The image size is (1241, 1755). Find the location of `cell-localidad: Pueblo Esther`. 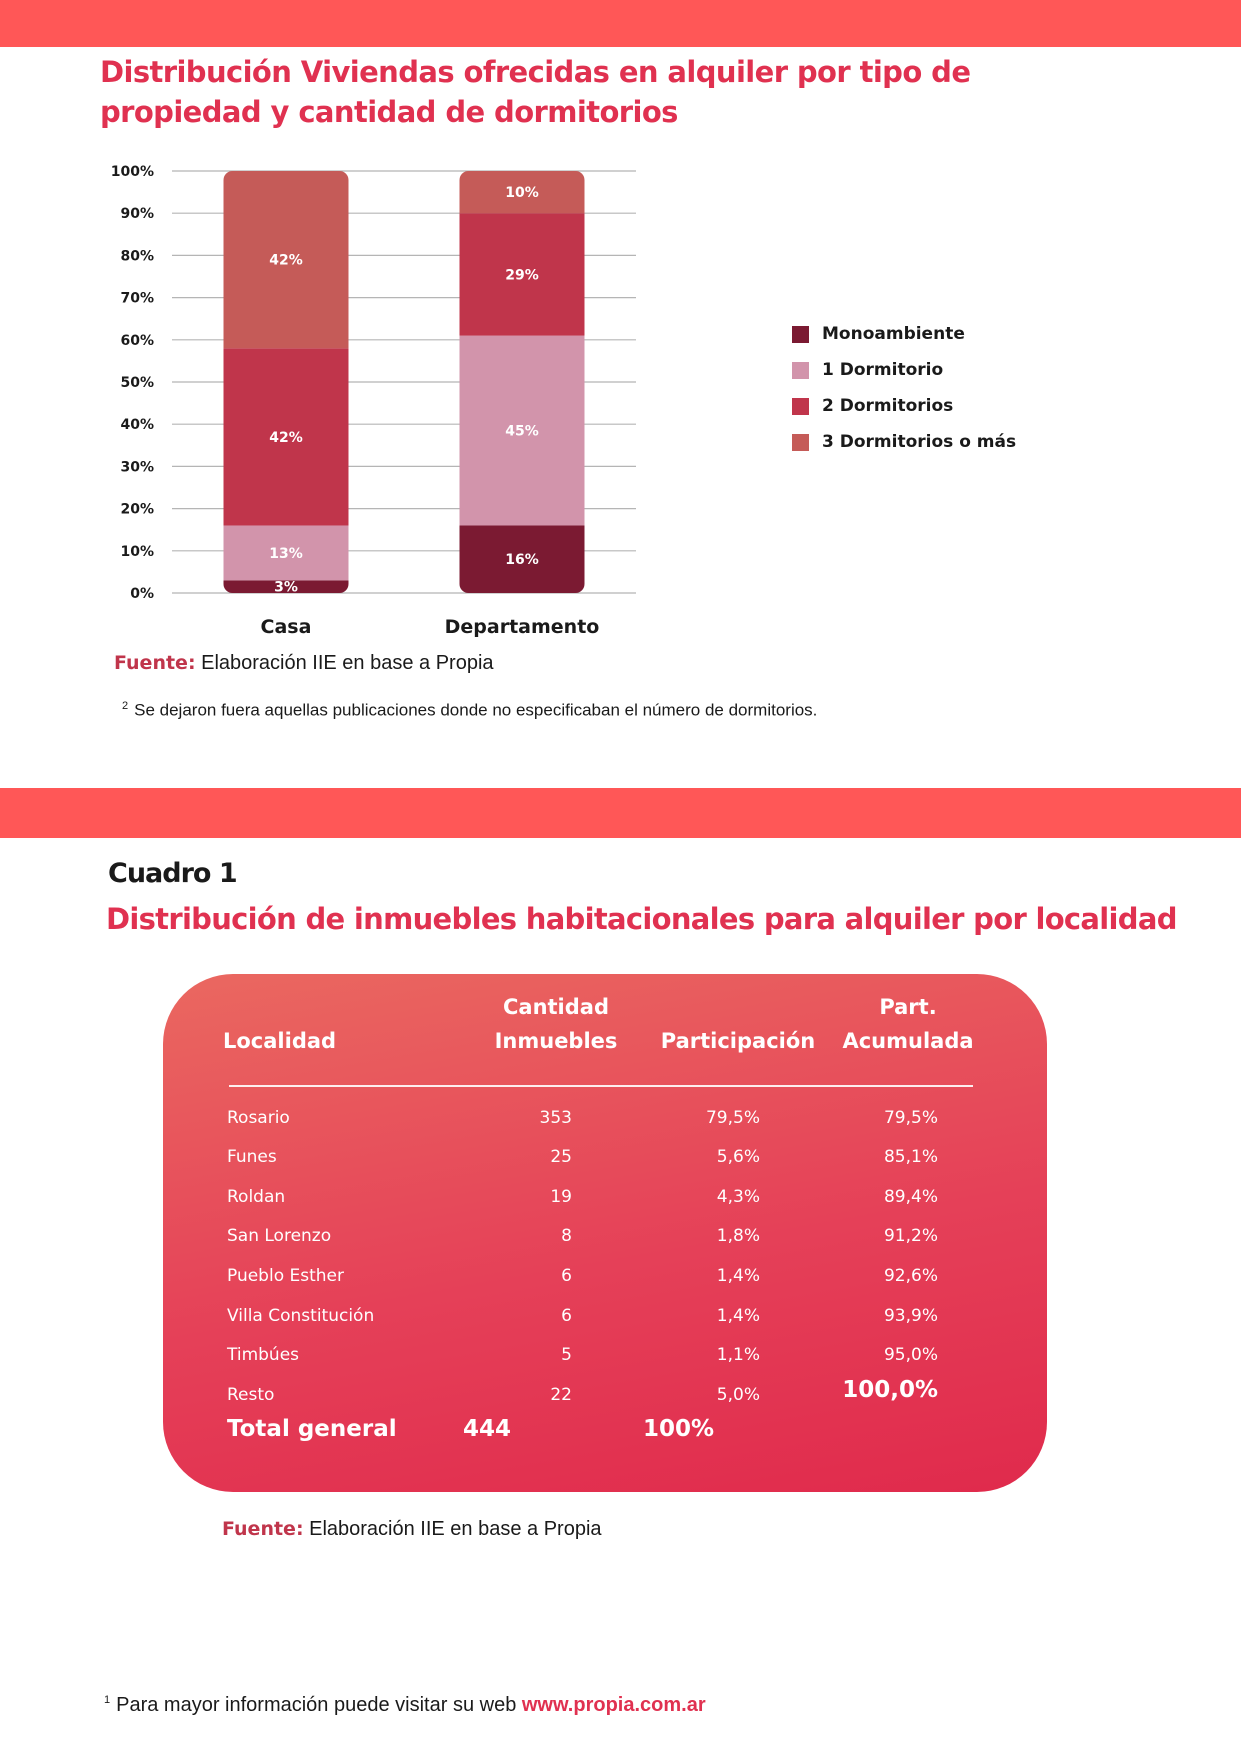

cell-localidad: Pueblo Esther is located at coordinates (285, 1276).